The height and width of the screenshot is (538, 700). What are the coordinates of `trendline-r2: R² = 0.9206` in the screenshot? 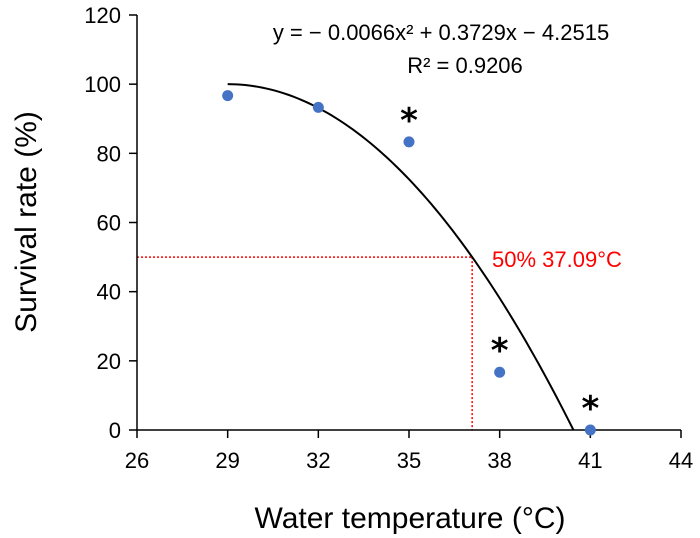 It's located at (465, 65).